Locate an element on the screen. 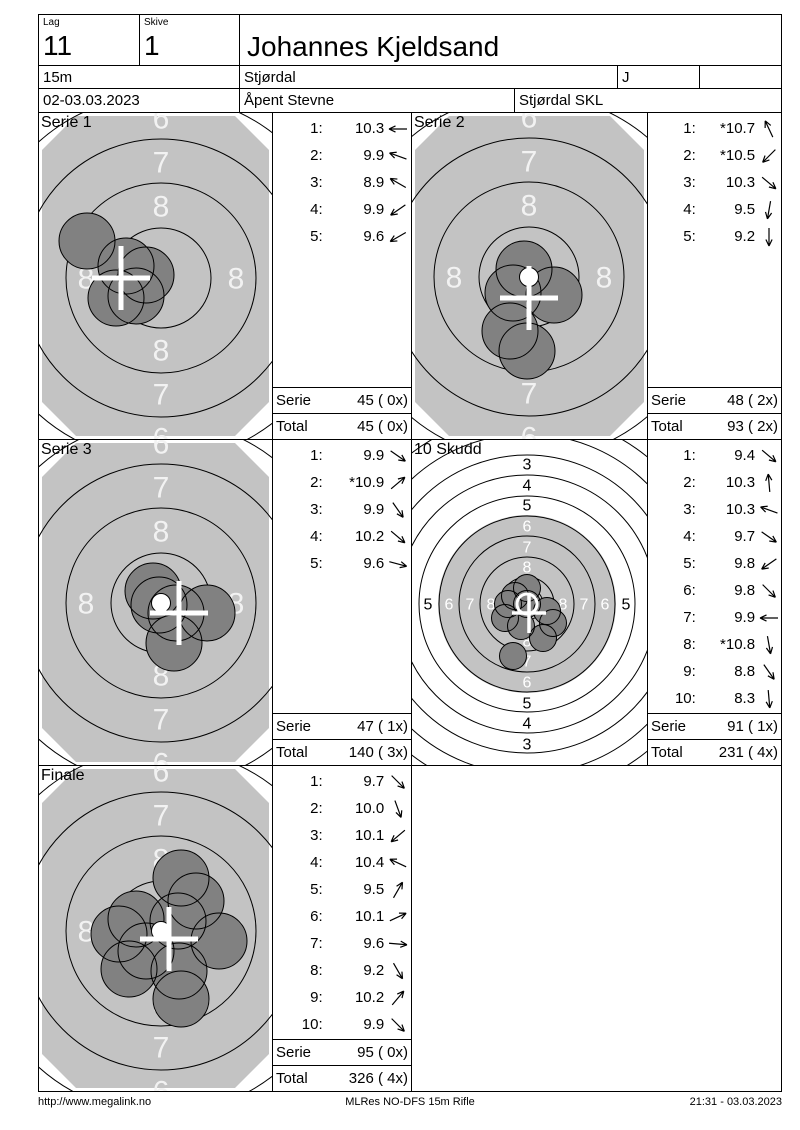 This screenshot has height=1130, width=800. footer-timestamp: 21:31 - 03.03.2023 is located at coordinates (735, 1102).